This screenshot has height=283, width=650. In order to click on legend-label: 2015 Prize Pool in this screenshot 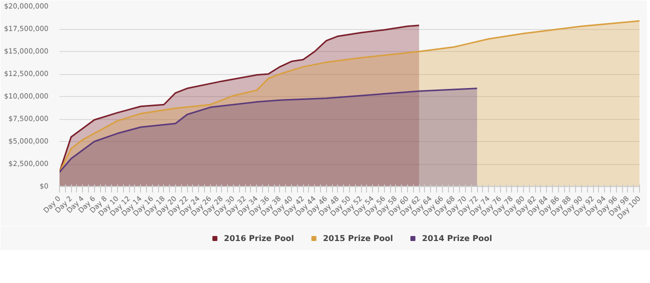, I will do `click(358, 238)`.